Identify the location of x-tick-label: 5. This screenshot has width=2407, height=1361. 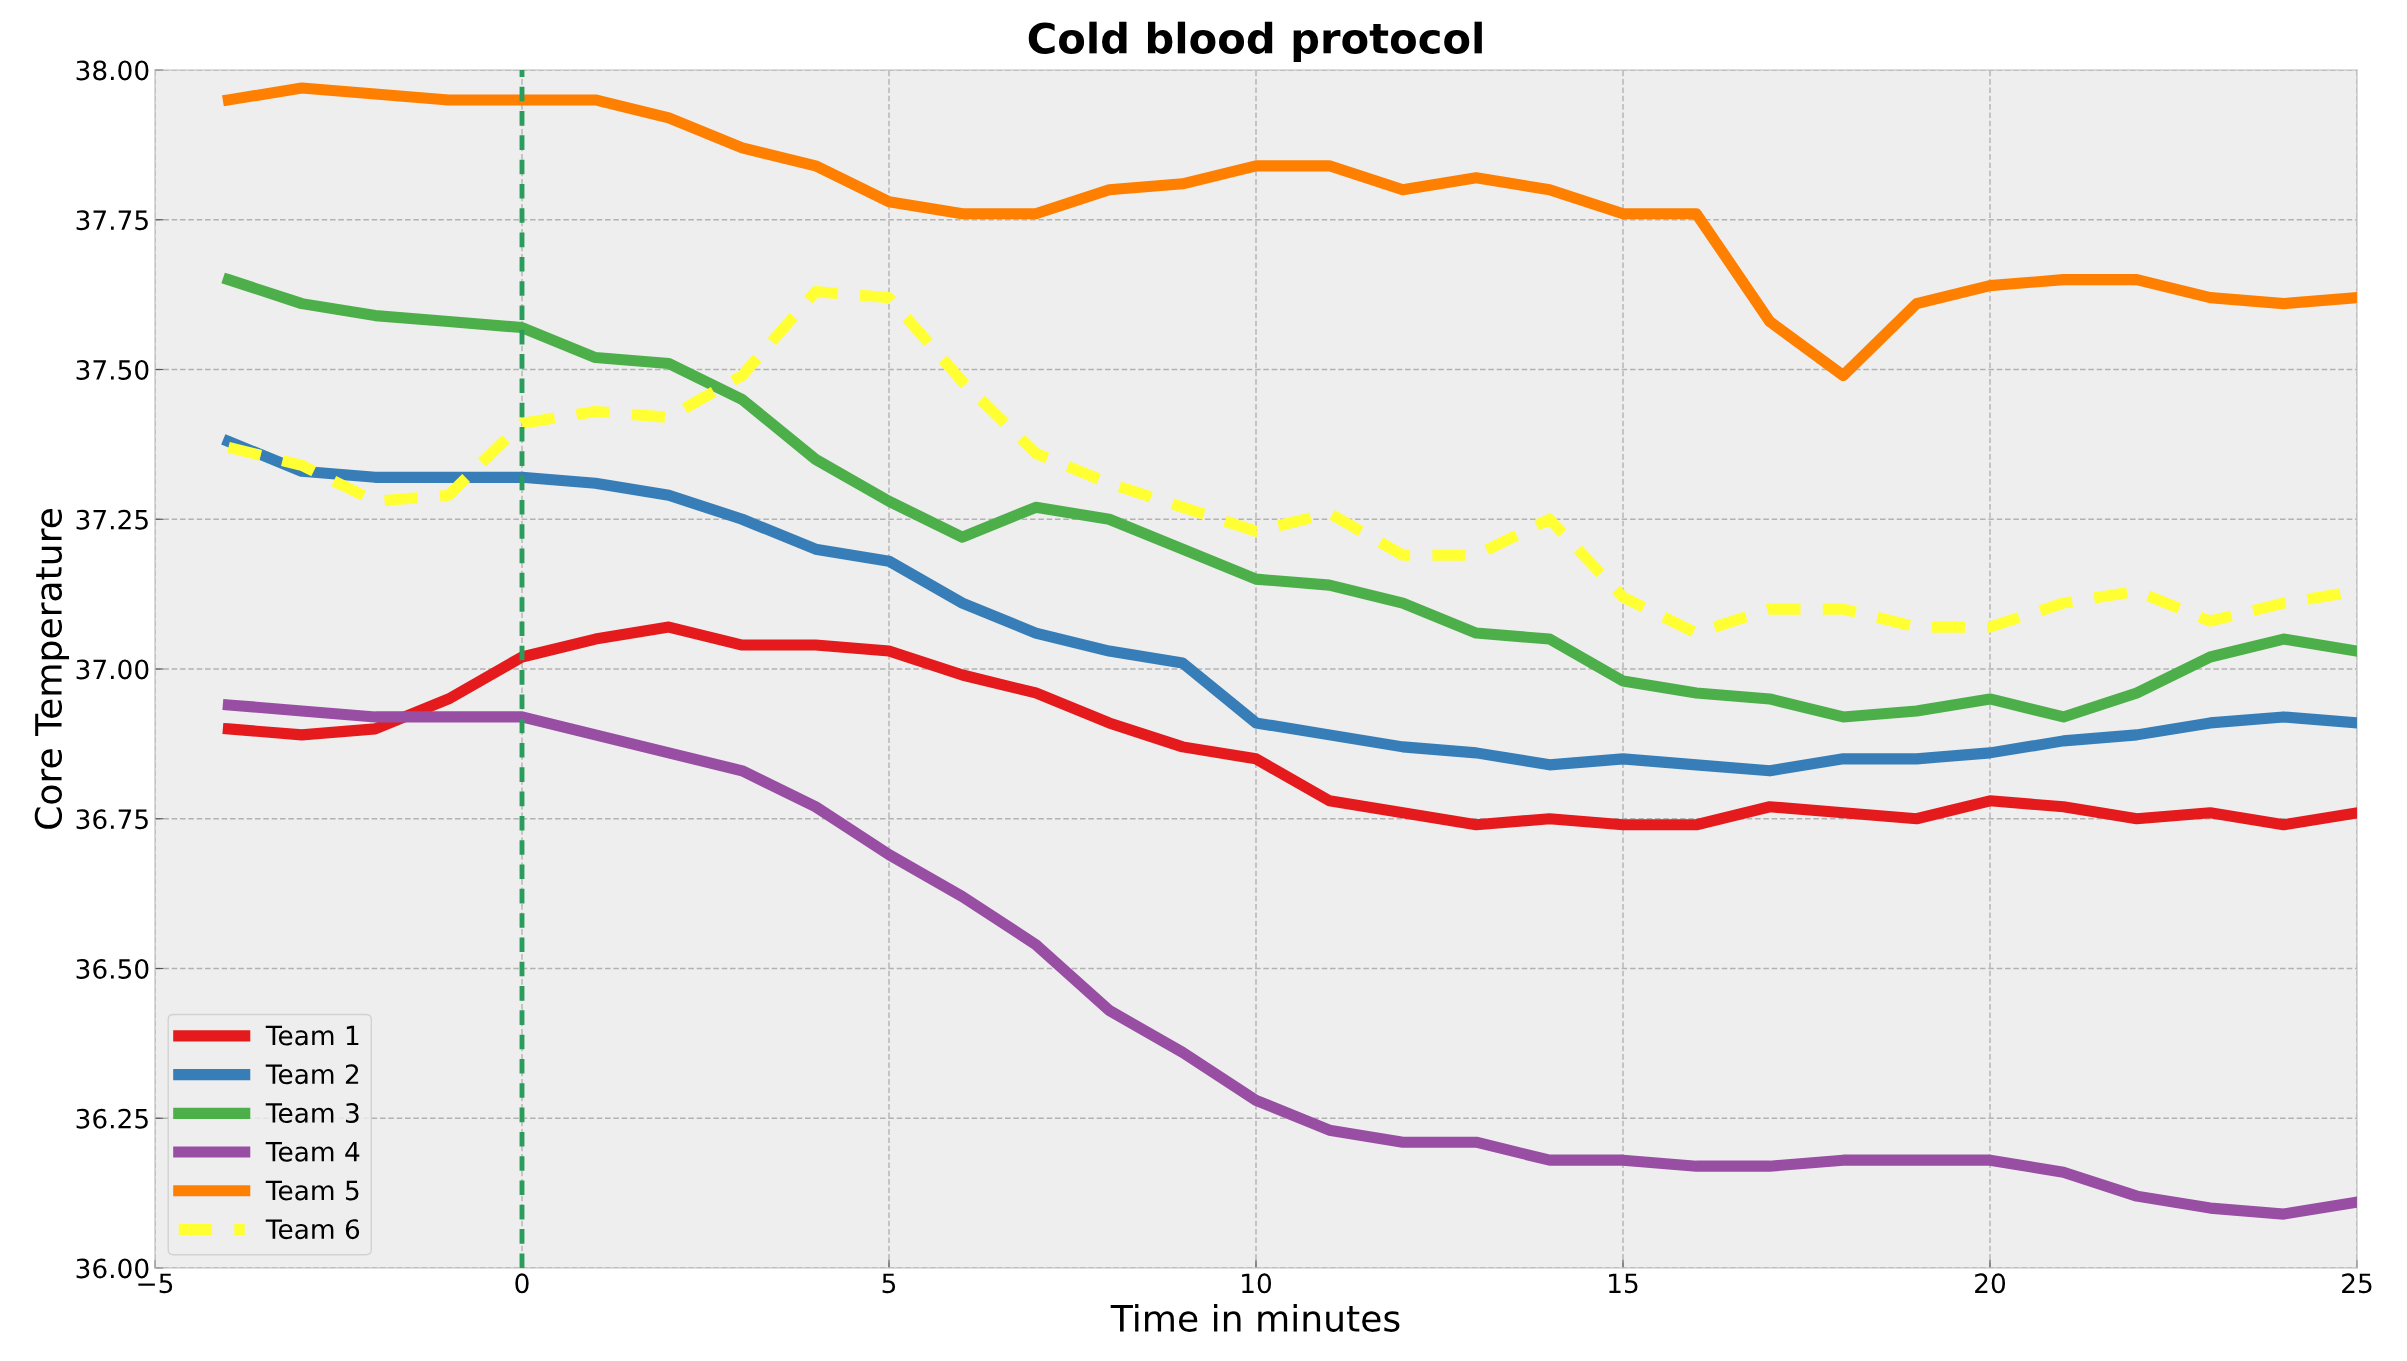
(889, 1283).